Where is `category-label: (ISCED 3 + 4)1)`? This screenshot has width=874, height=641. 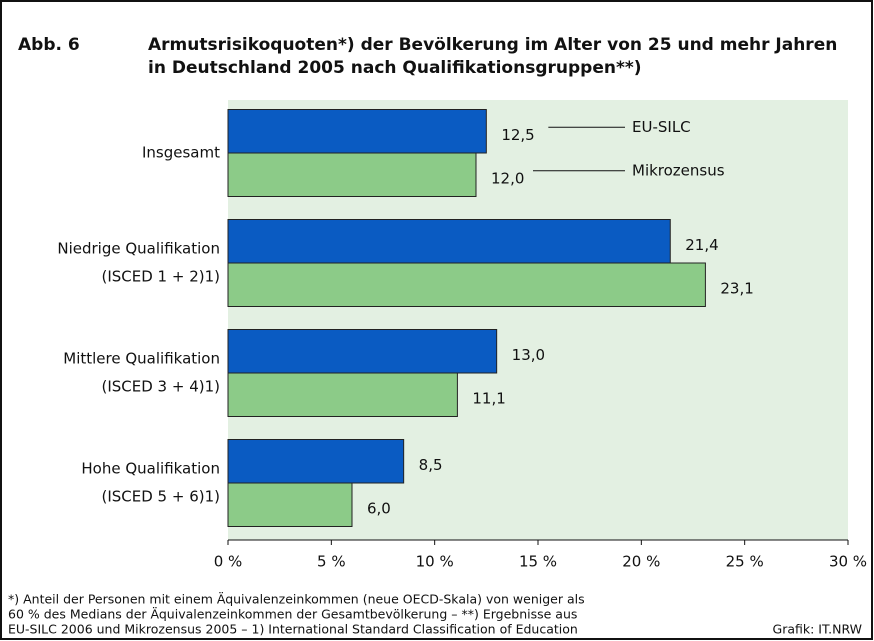 category-label: (ISCED 3 + 4)1) is located at coordinates (160, 387).